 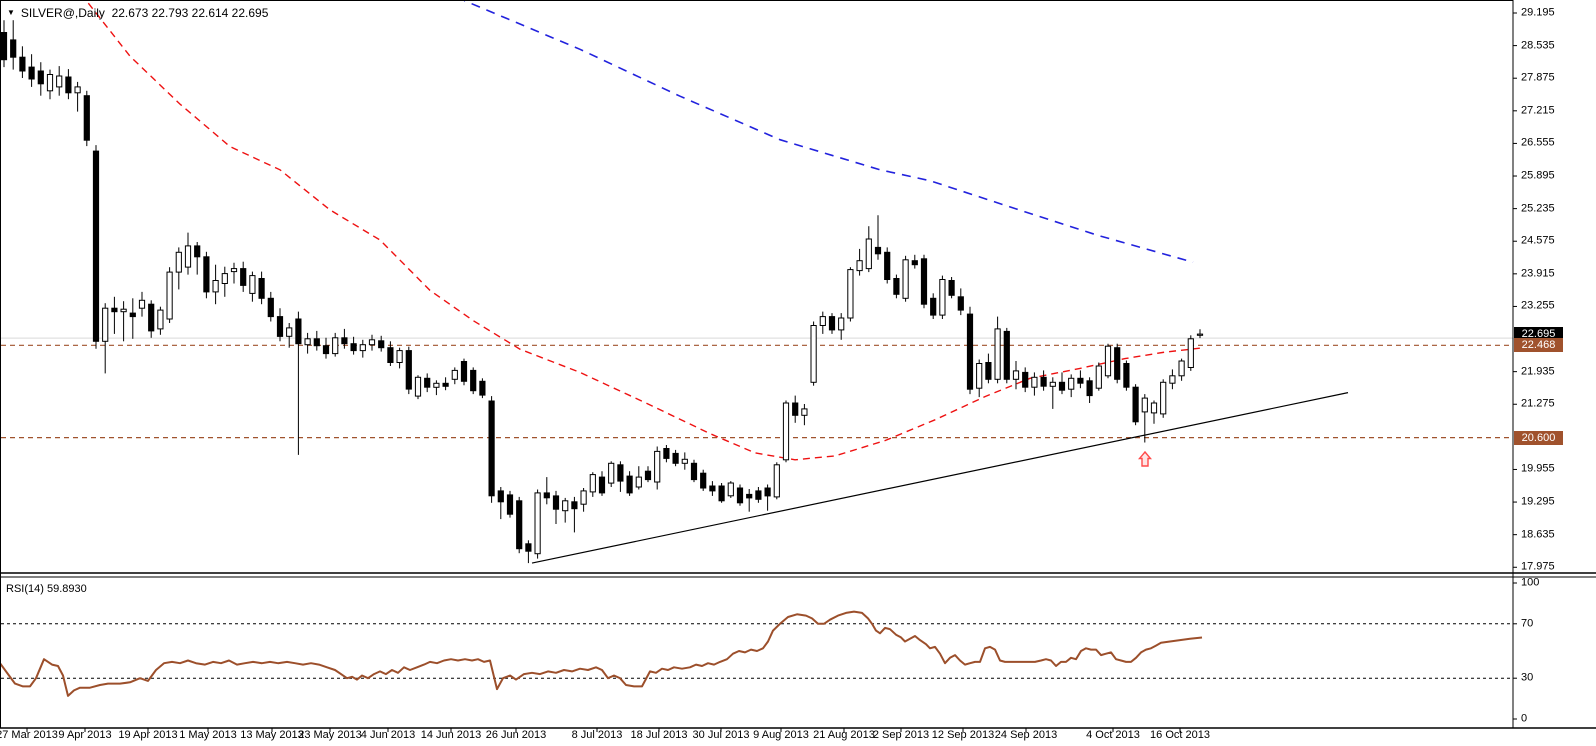 What do you see at coordinates (940, 478) in the screenshot?
I see `support-trendline` at bounding box center [940, 478].